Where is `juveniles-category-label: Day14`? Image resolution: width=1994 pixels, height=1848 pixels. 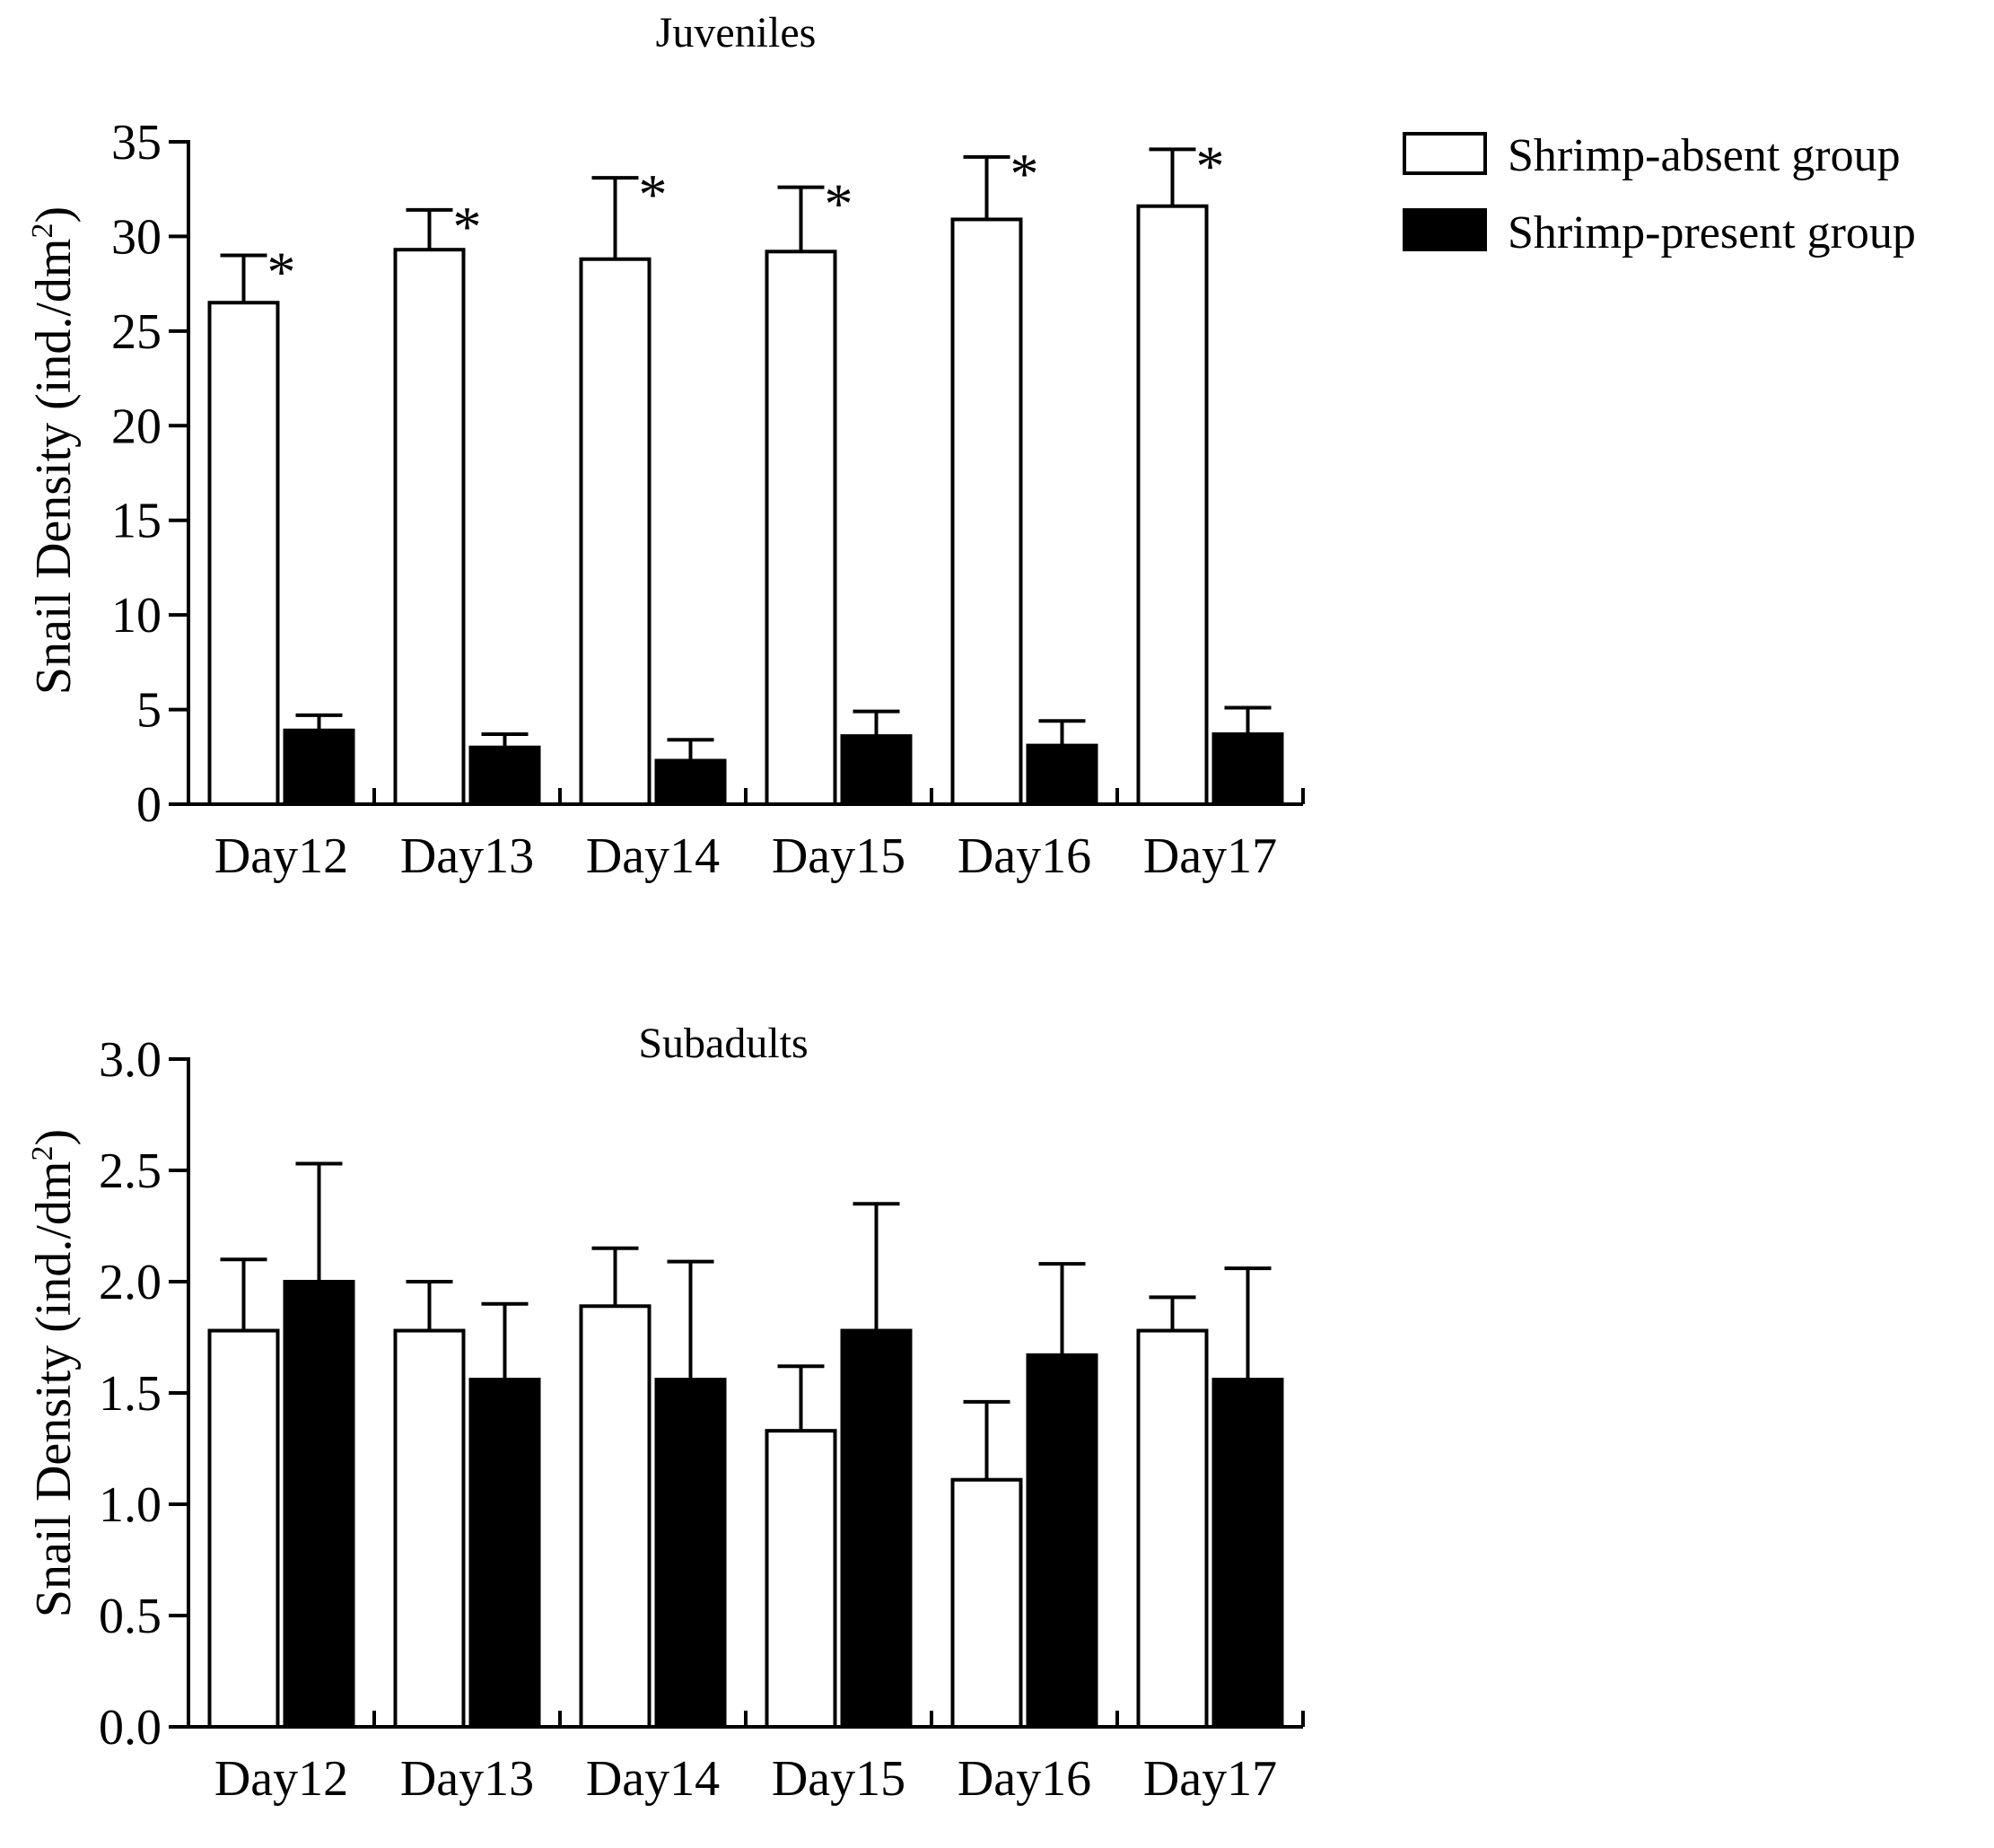 juveniles-category-label: Day14 is located at coordinates (653, 856).